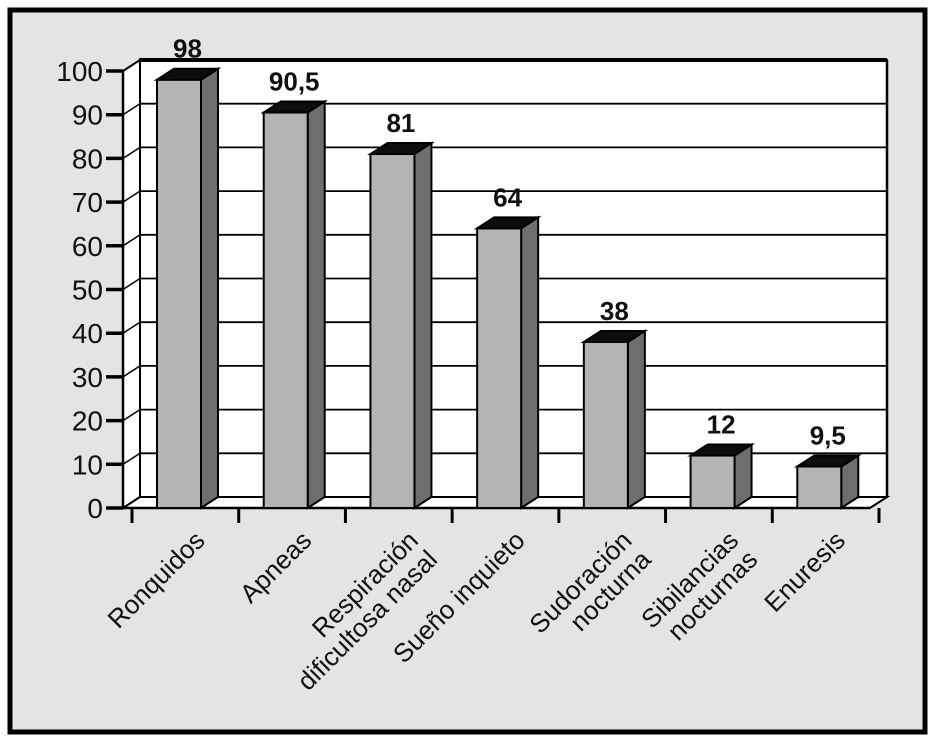 This screenshot has height=742, width=937. Describe the element at coordinates (828, 435) in the screenshot. I see `bar-value-label: 9,5` at that location.